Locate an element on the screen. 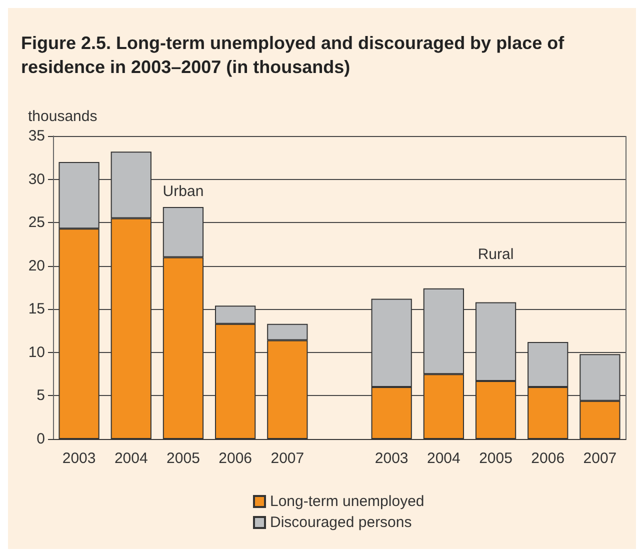  y-tick-label: 25 is located at coordinates (36, 223).